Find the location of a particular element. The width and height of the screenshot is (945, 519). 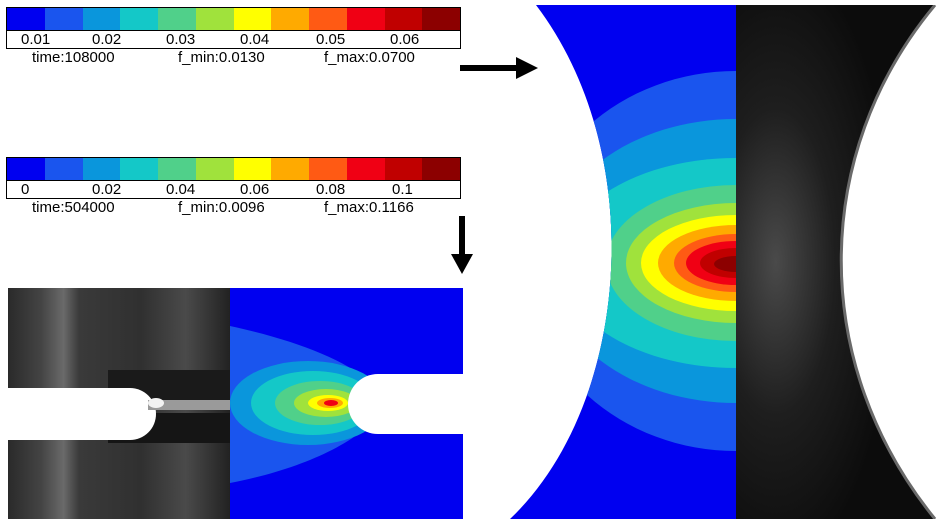

f-max-label: f_max:0.0700 is located at coordinates (369, 57).